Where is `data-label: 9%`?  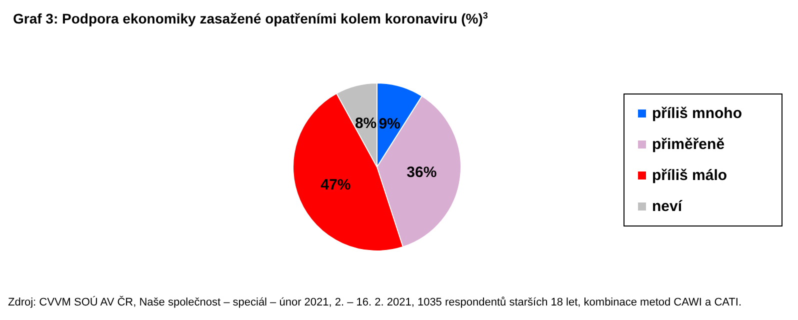 data-label: 9% is located at coordinates (389, 123).